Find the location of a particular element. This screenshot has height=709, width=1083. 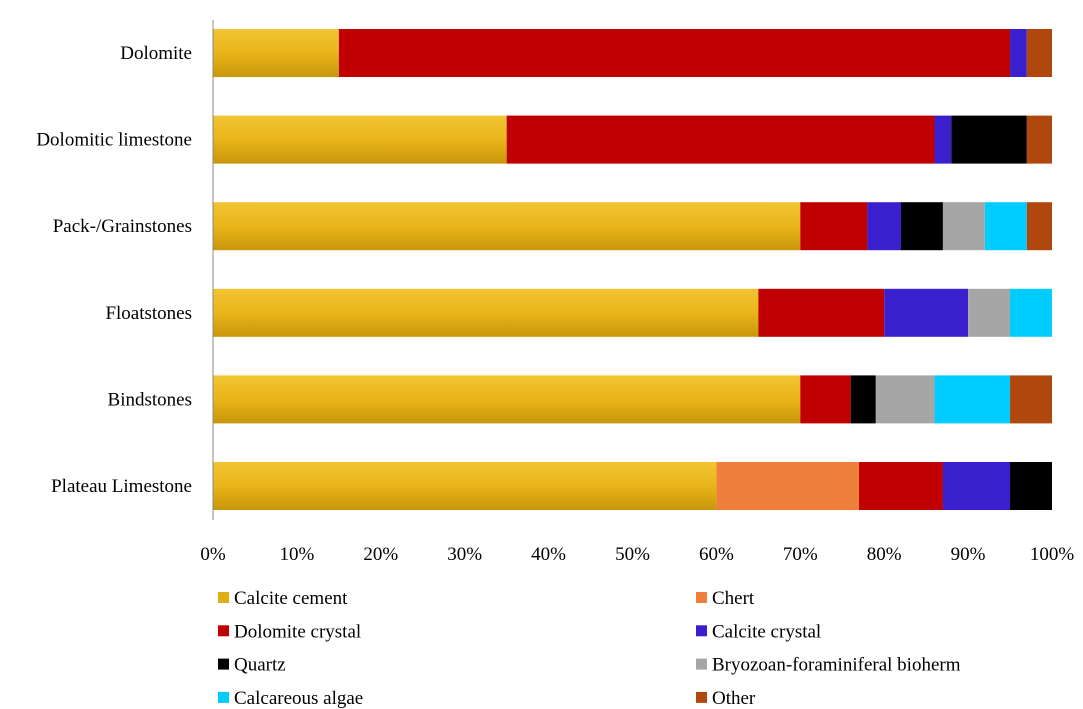

bar-segment-bindstones-bryozoan-foraminiferal-bioherm is located at coordinates (905, 399).